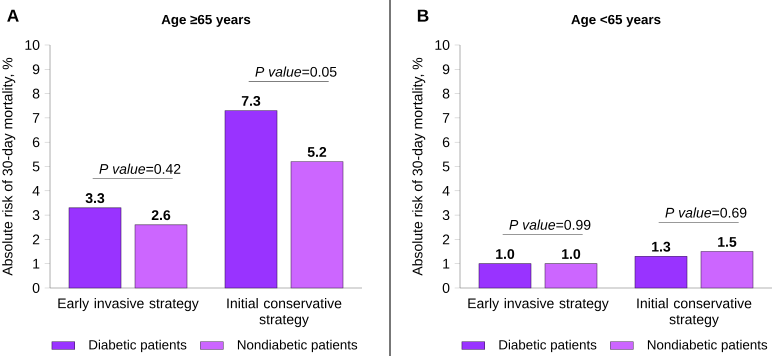 This screenshot has width=775, height=356. I want to click on annotation: P value=0.99, so click(549, 225).